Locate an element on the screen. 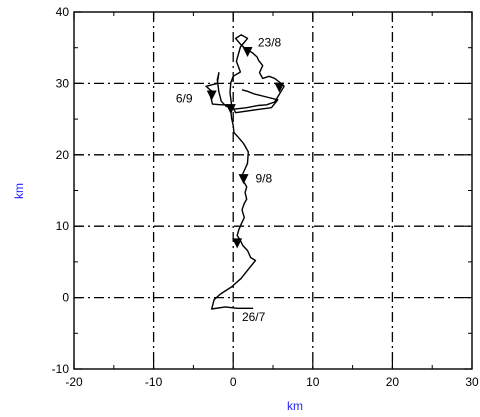 The image size is (480, 417). y-tick-label: 40 is located at coordinates (63, 12).